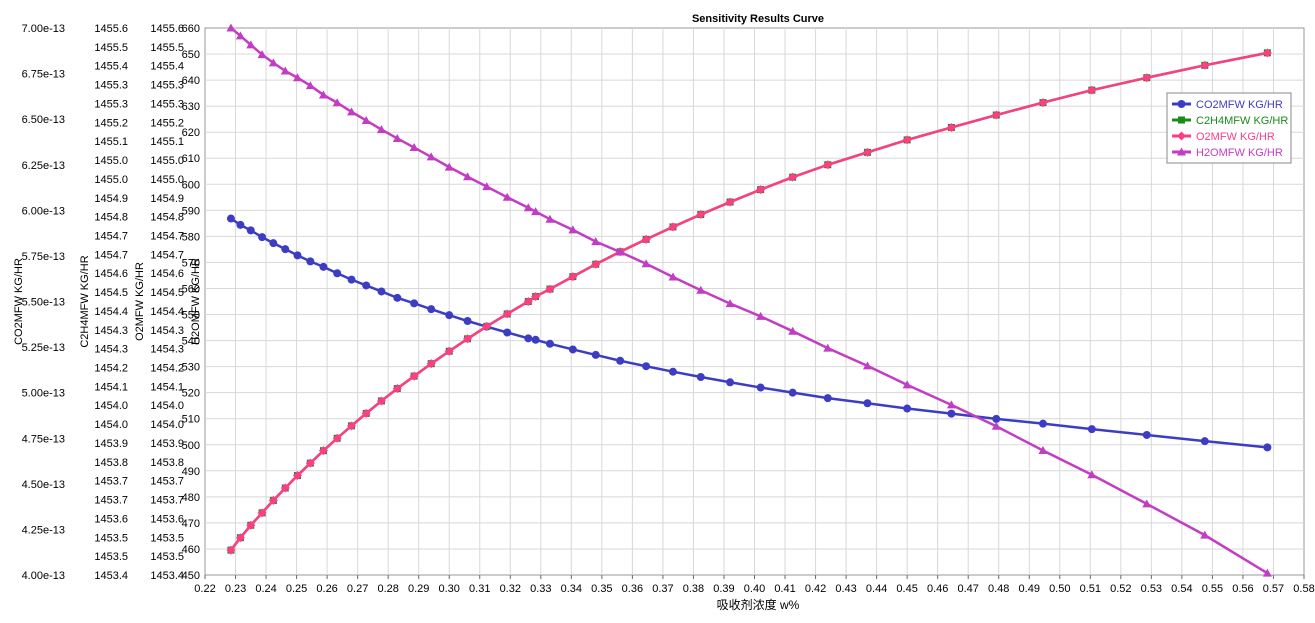 The height and width of the screenshot is (623, 1315). Describe the element at coordinates (167, 161) in the screenshot. I see `y-tick-label-o2: 1455.0` at that location.